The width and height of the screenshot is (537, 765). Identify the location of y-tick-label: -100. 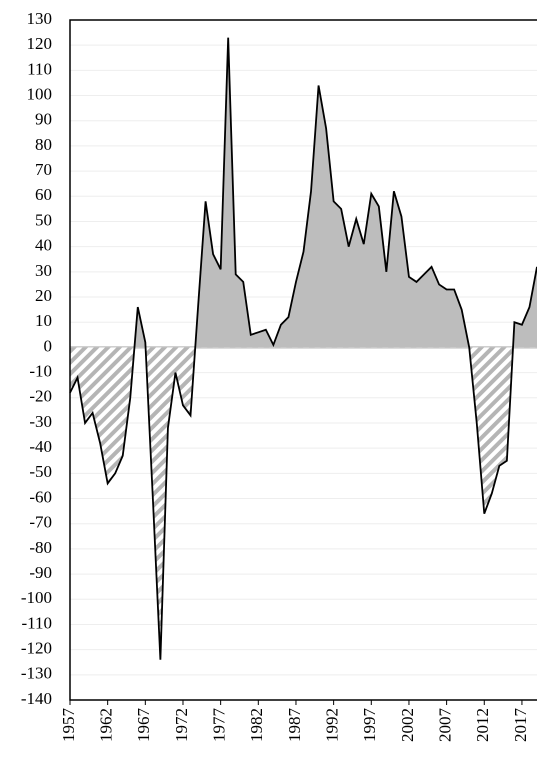
(36, 597).